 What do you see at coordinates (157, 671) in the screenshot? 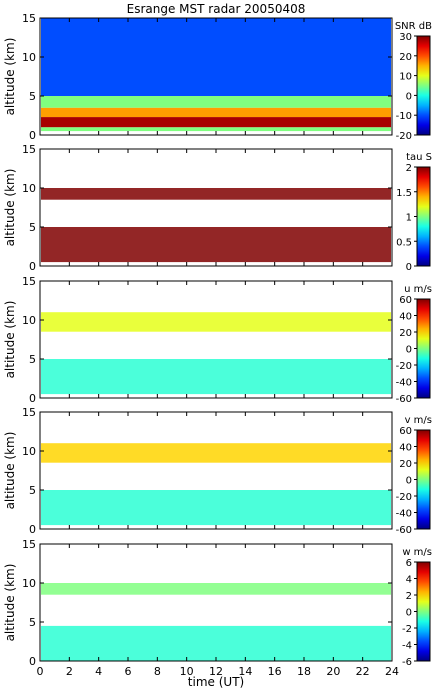
I see `x-tick-label: 8` at bounding box center [157, 671].